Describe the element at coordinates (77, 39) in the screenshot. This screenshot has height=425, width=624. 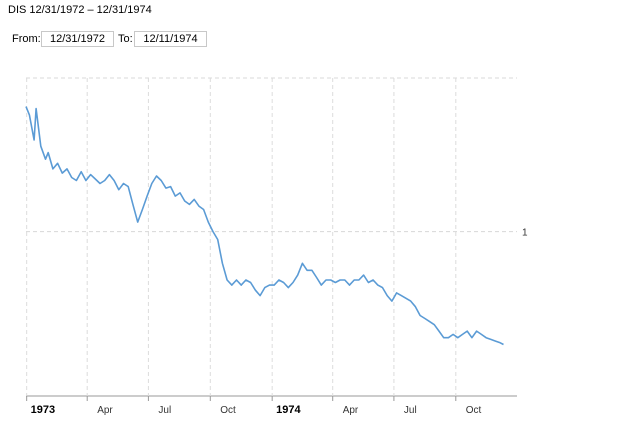
I see `from-date-input` at that location.